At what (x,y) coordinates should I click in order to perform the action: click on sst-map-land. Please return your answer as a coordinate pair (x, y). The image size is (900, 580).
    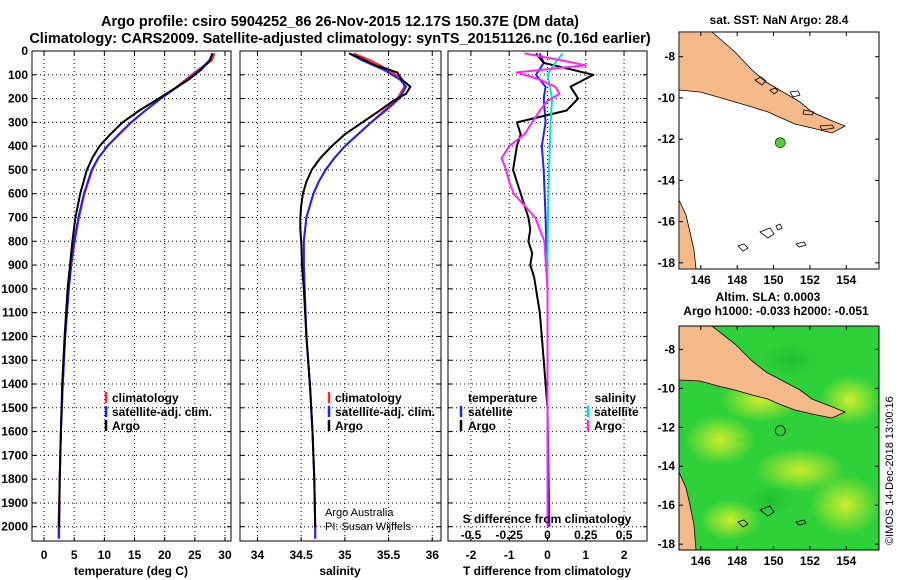
    Looking at the image, I should click on (762, 150).